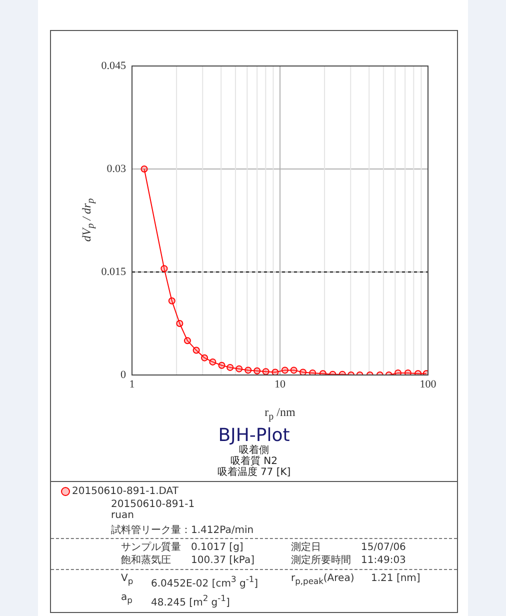  What do you see at coordinates (355, 579) in the screenshot?
I see `text: r$_{p,peak}$(Area) 1.21 [nm]` at bounding box center [355, 579].